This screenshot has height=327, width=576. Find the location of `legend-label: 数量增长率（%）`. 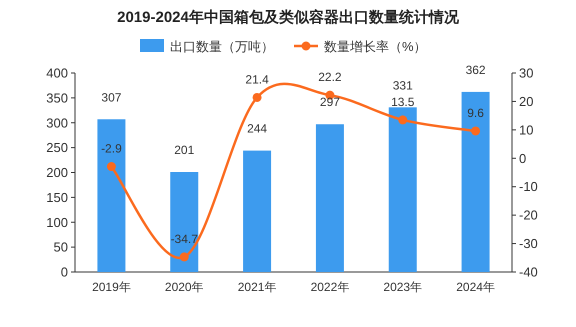

legend-label: 数量增长率（%） is located at coordinates (375, 46).